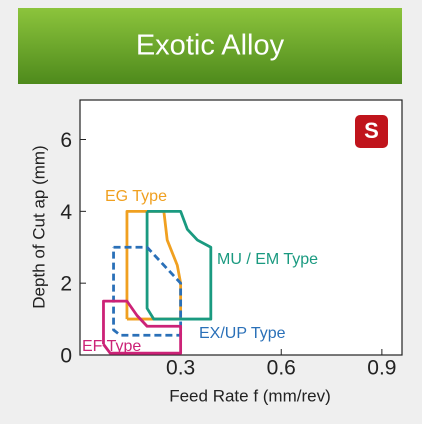  Describe the element at coordinates (66, 212) in the screenshot. I see `y-tick-label: 4` at that location.